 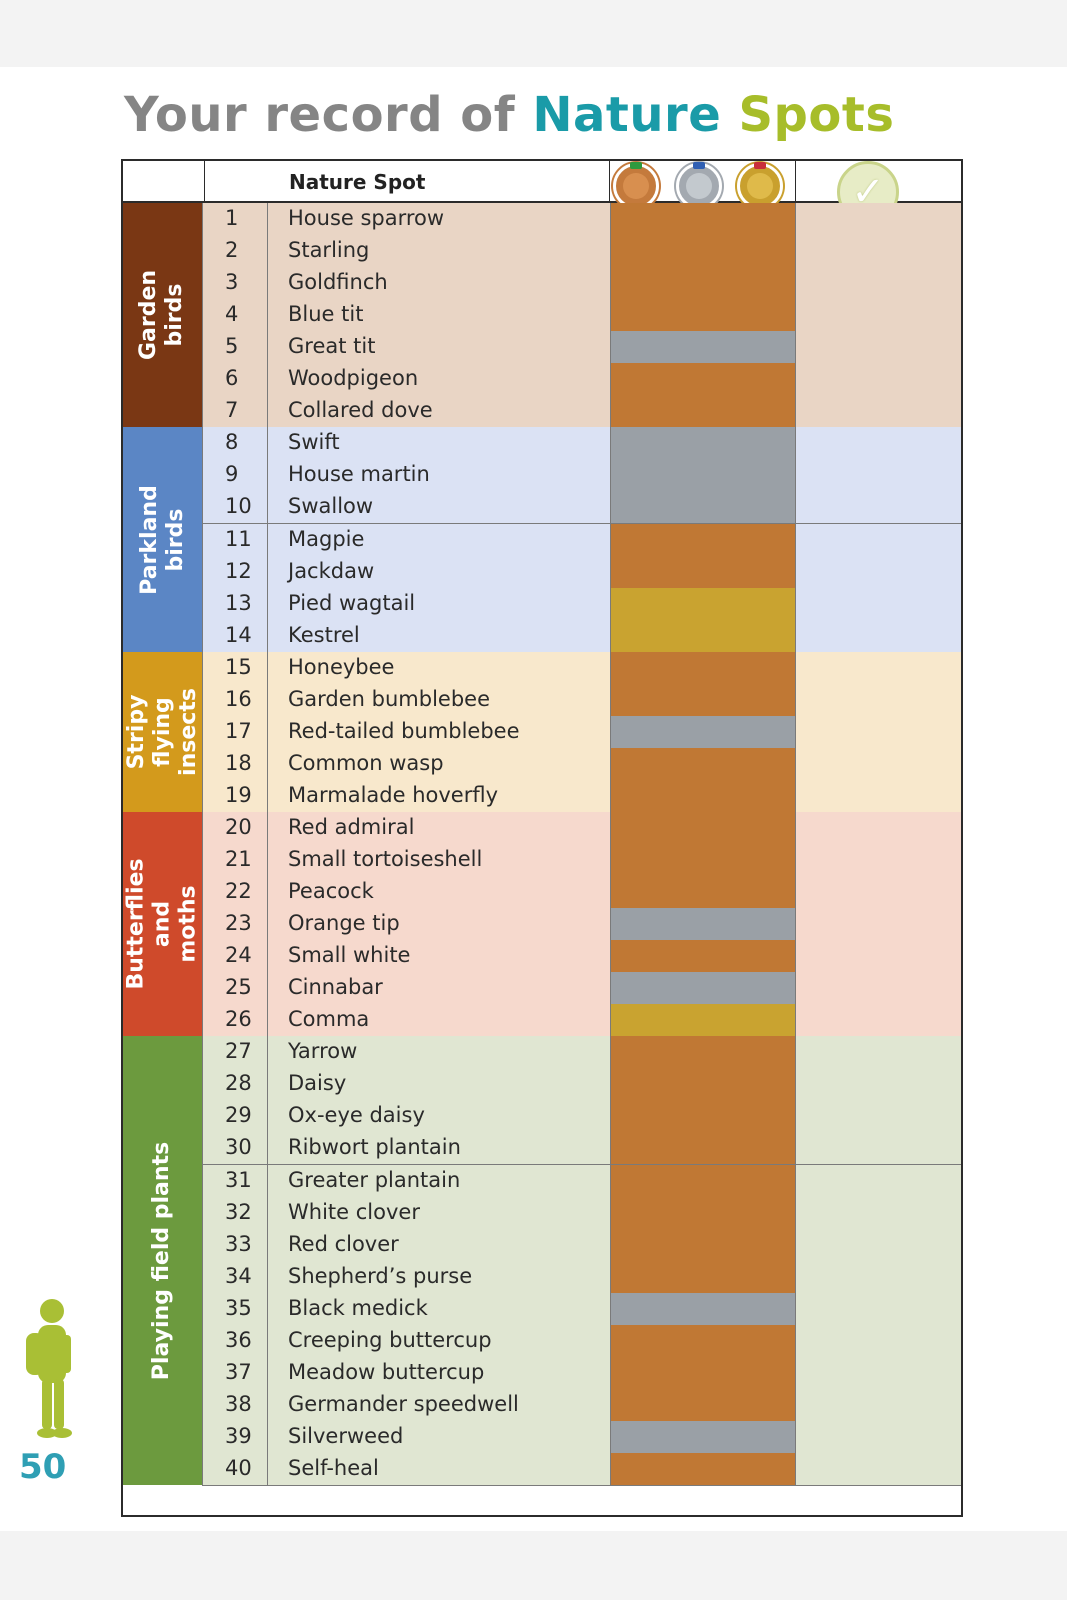 What do you see at coordinates (235, 1276) in the screenshot?
I see `spot-number: 34` at bounding box center [235, 1276].